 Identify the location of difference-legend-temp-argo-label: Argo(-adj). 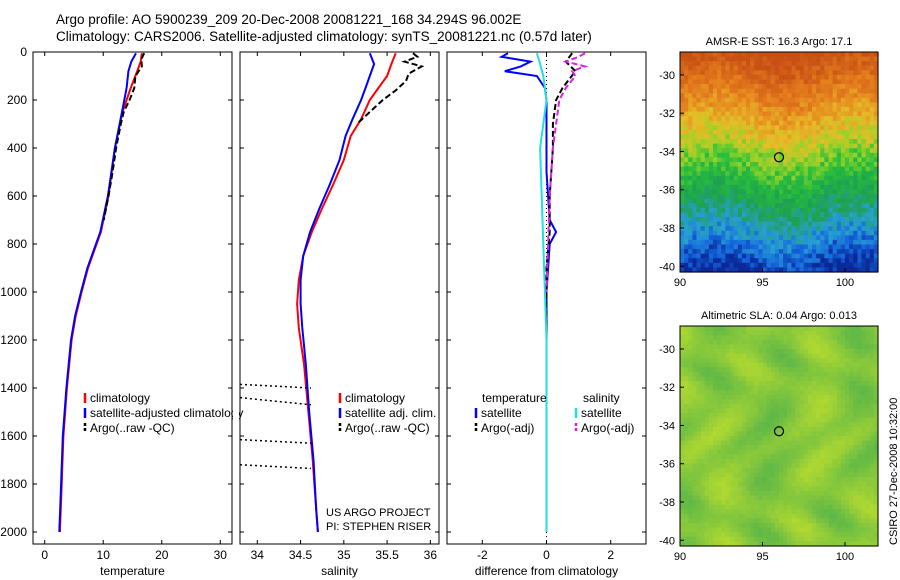
(507, 428).